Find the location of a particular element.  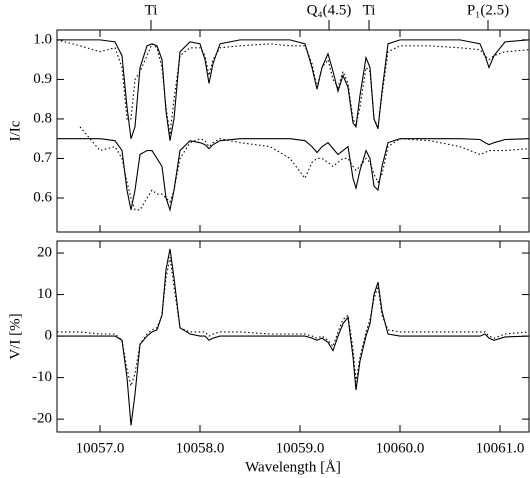

y-axis-label: I/Ic is located at coordinates (15, 130).